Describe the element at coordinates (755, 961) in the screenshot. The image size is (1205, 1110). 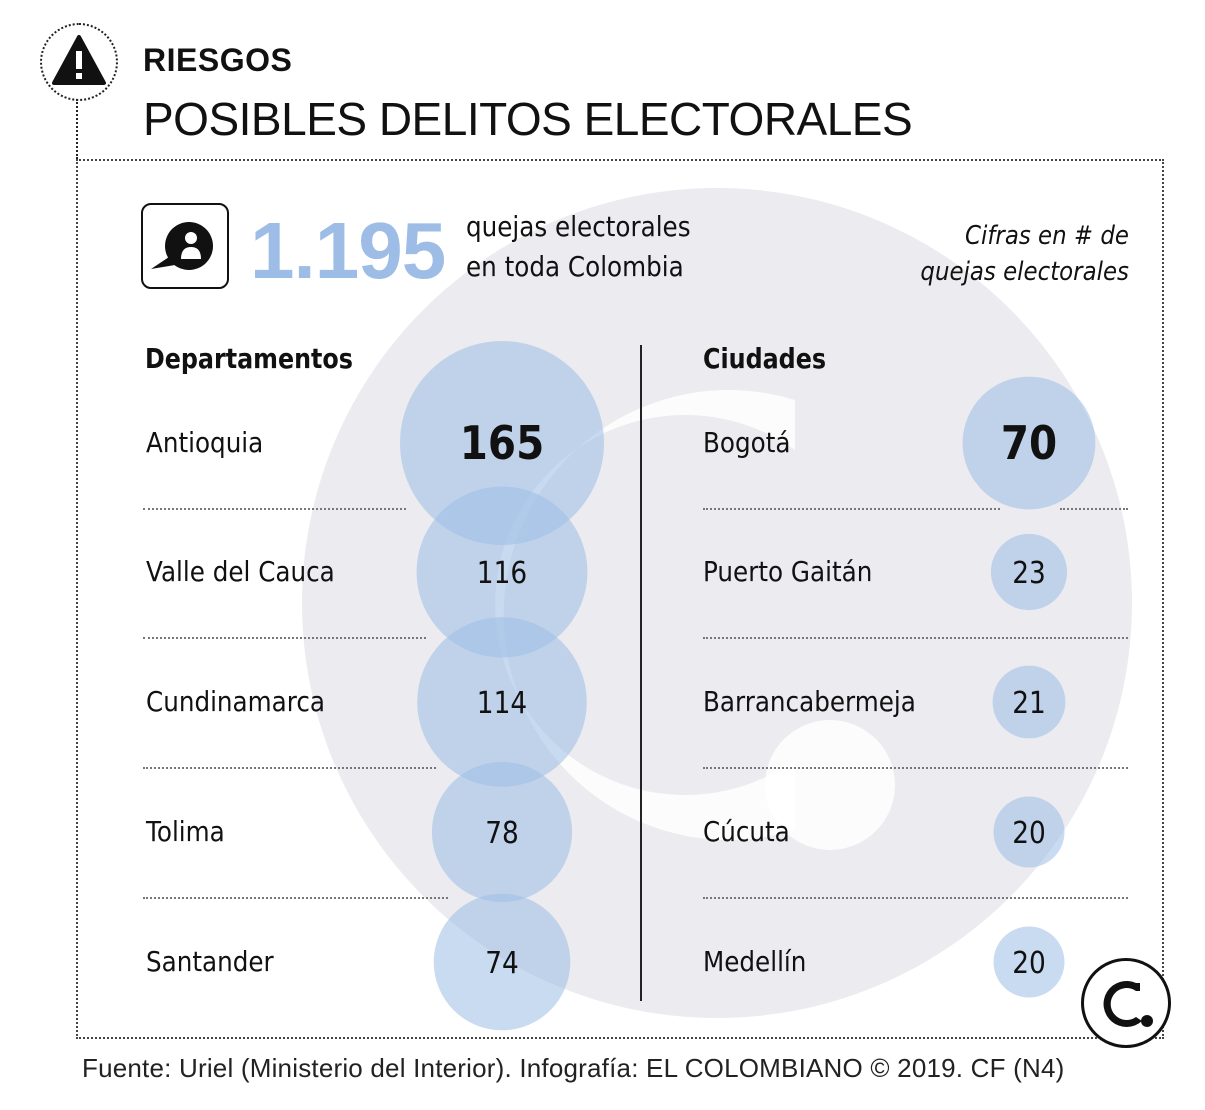
I see `city-label: Medellín` at that location.